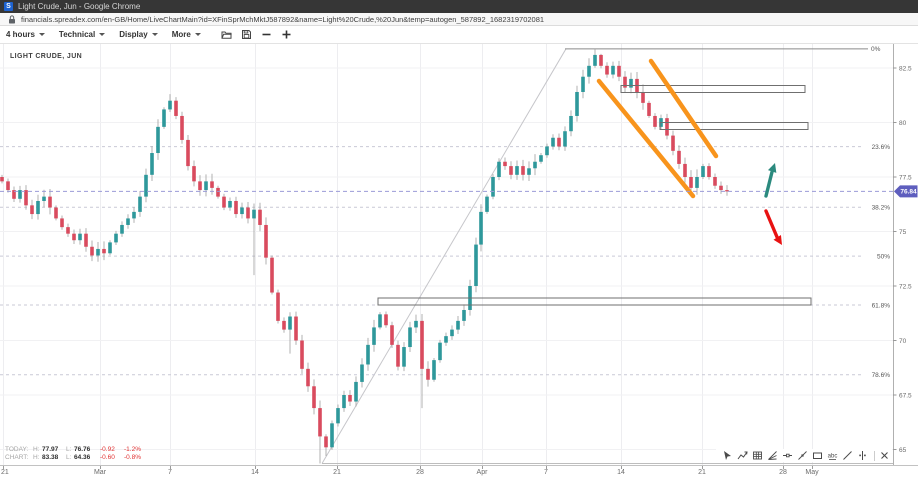 Image resolution: width=918 pixels, height=478 pixels. I want to click on time-tick-label: 7, so click(546, 472).